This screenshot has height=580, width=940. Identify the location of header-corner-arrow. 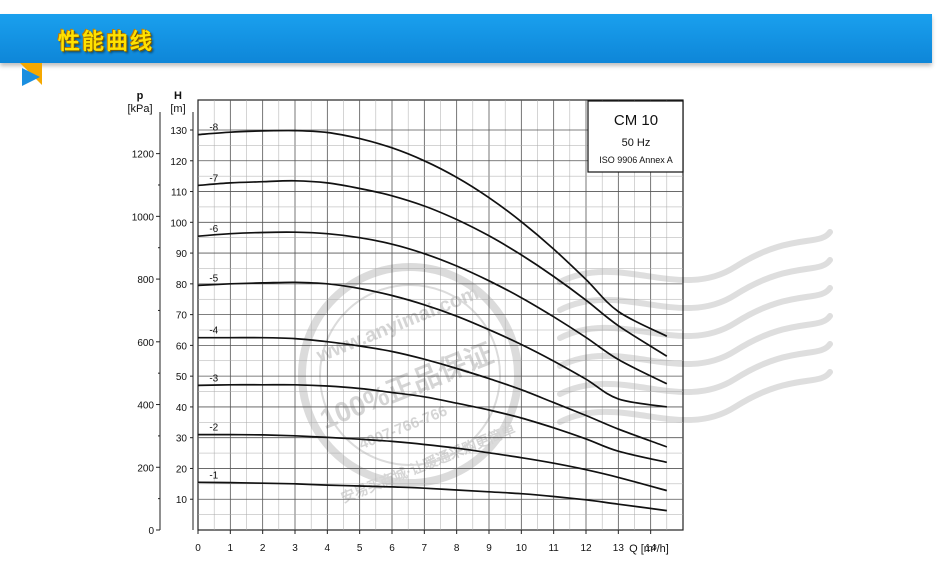
(31, 77).